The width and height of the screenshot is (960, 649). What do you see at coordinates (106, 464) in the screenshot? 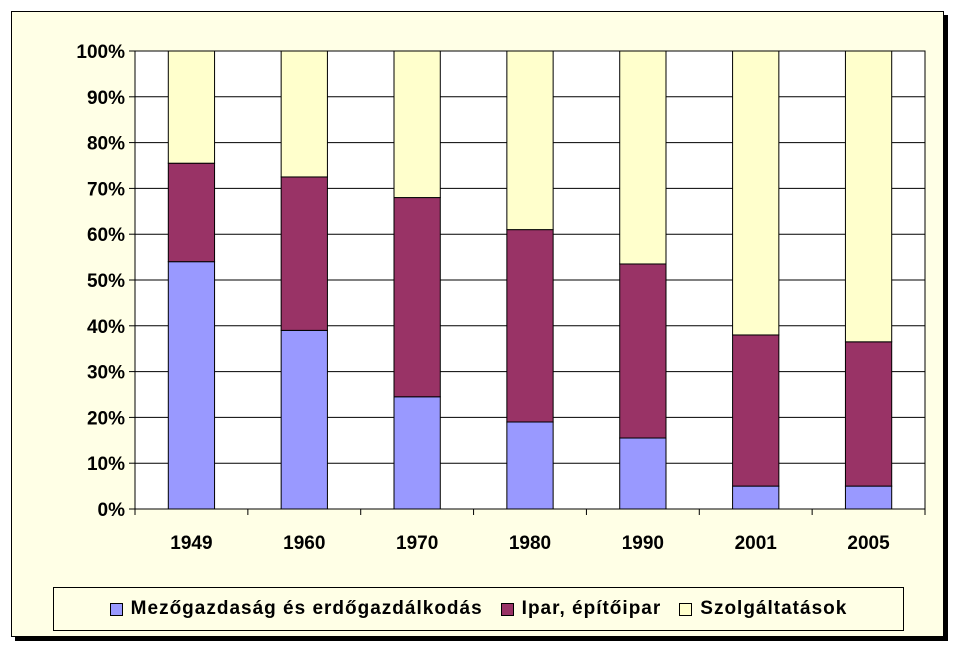
I see `y-tick-label: 10%` at bounding box center [106, 464].